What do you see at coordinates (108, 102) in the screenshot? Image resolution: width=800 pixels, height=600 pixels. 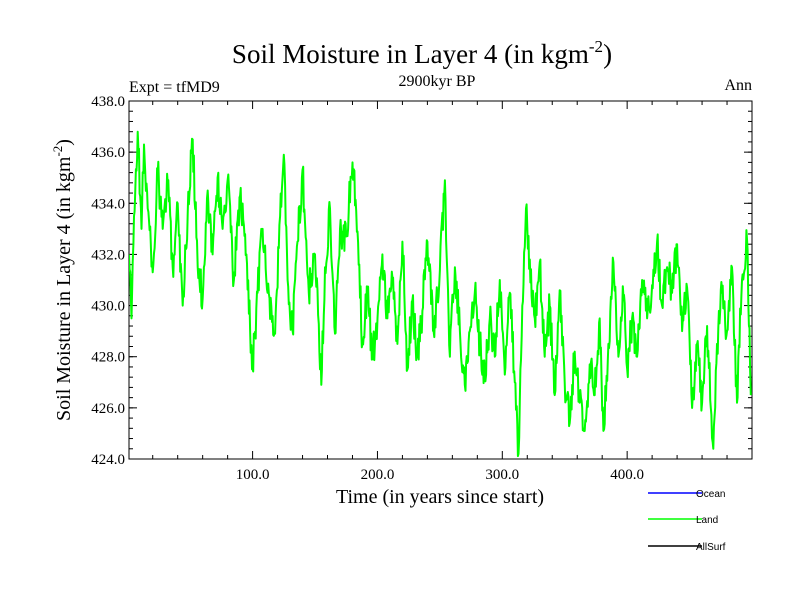 I see `y-tick-label: 438.0` at bounding box center [108, 102].